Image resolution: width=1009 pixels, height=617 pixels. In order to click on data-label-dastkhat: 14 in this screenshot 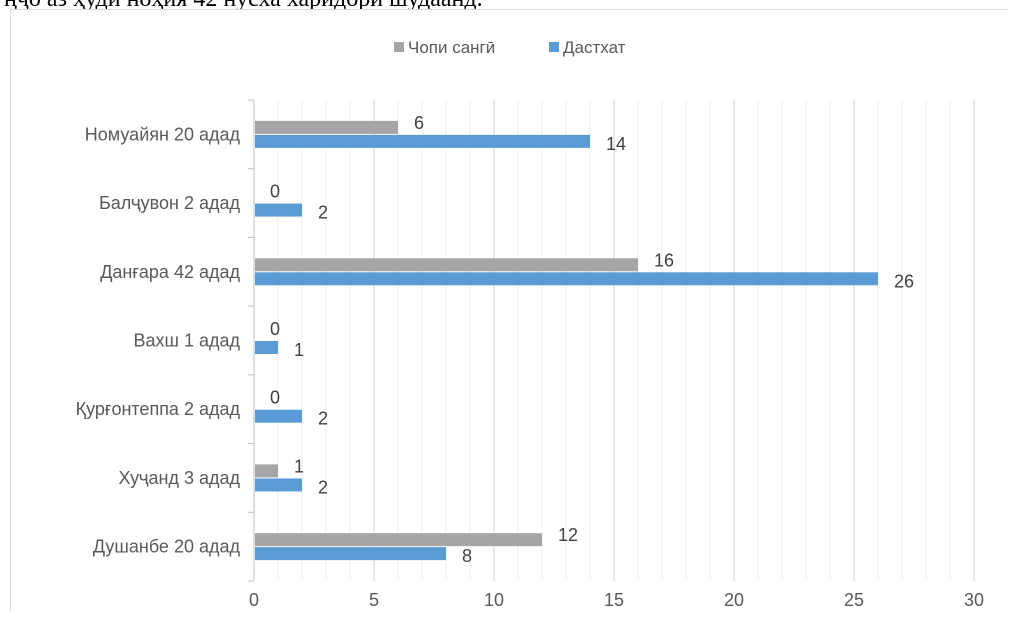, I will do `click(616, 144)`.